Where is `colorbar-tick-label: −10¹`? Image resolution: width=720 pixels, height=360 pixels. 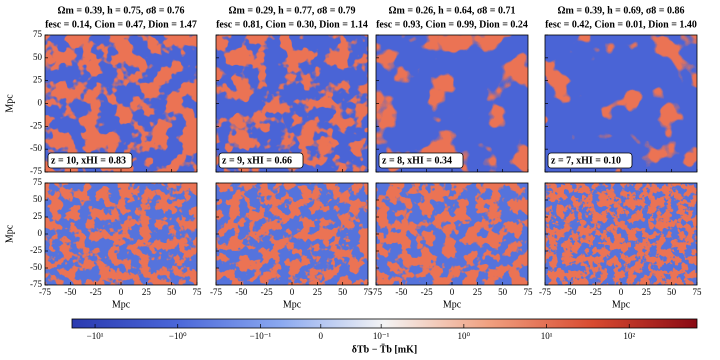 colorbar-tick-label: −10¹ is located at coordinates (95, 336).